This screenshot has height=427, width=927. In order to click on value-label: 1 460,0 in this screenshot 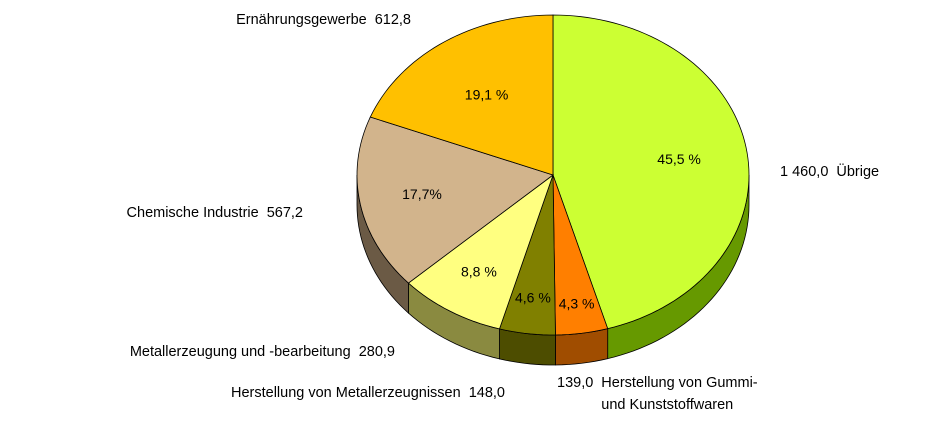, I will do `click(804, 172)`.